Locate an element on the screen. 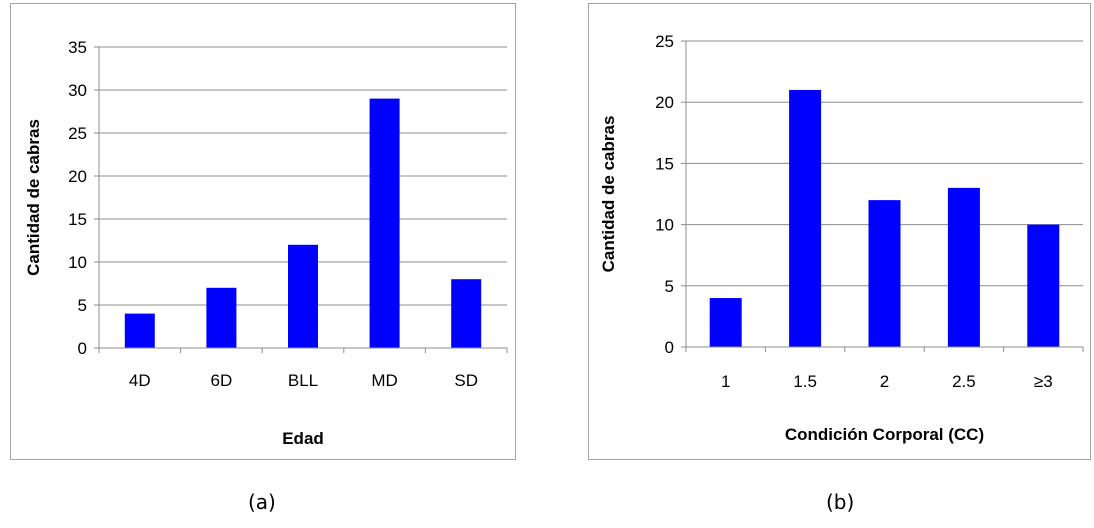  x-tick-label: 4D is located at coordinates (140, 380).